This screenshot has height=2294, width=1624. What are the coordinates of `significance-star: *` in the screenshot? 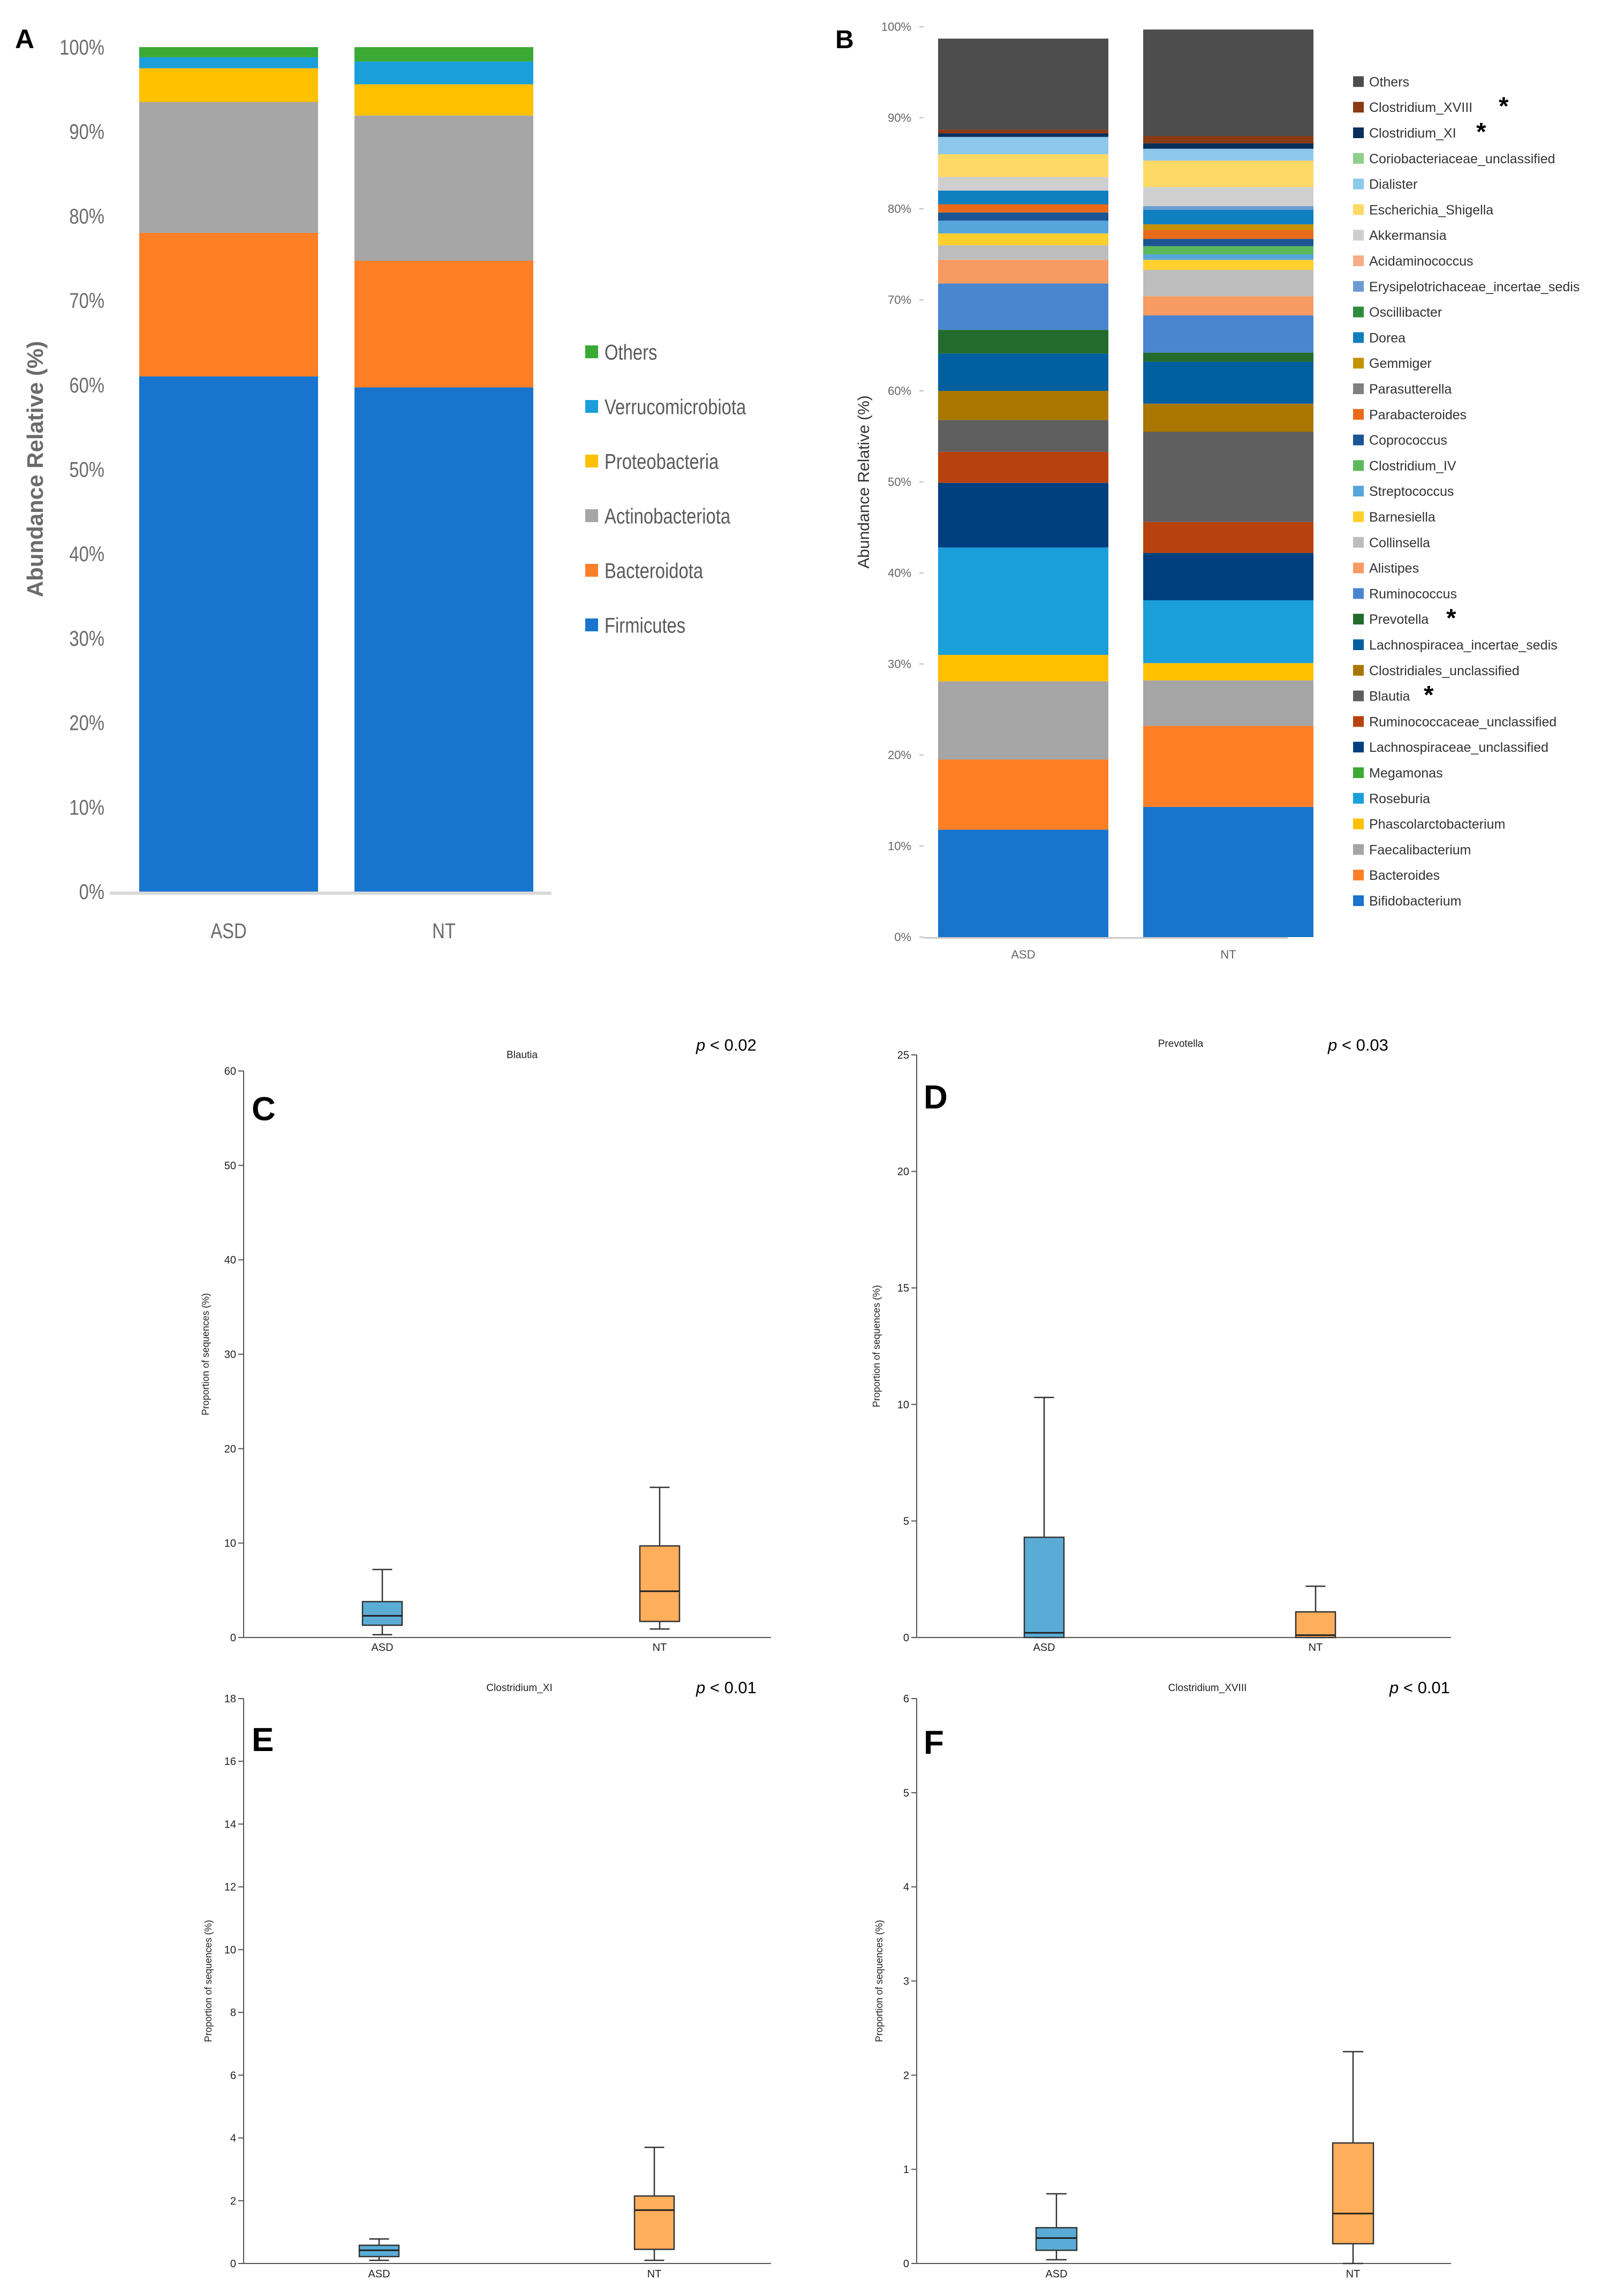 It's located at (1481, 132).